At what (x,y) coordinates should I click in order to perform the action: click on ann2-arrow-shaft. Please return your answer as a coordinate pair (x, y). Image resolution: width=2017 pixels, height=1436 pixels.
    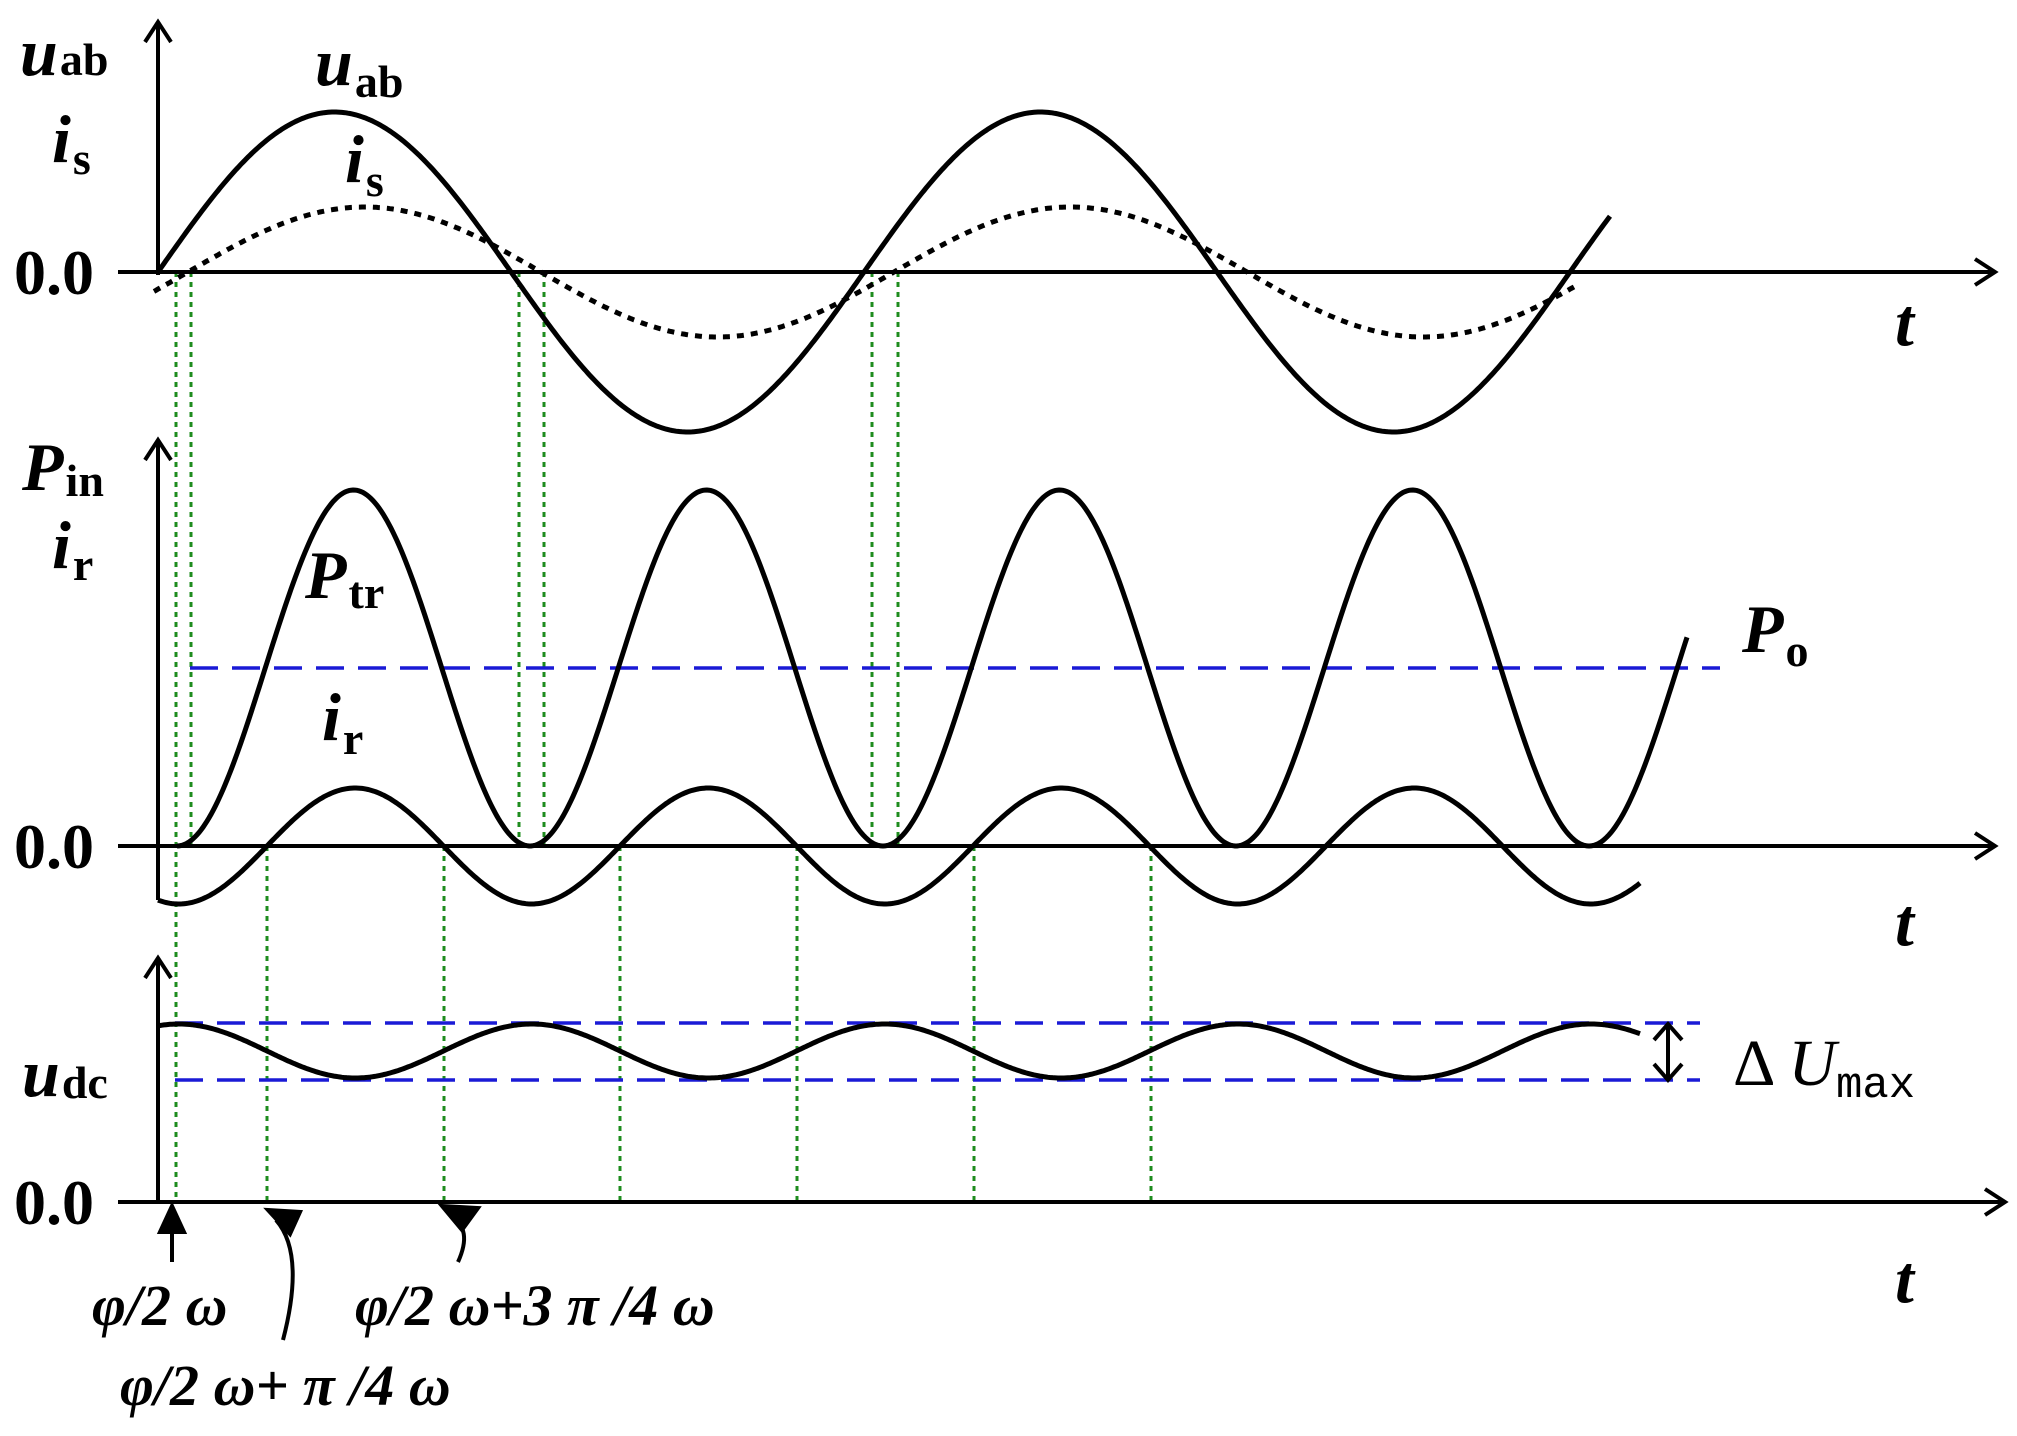
    Looking at the image, I should click on (284, 1279).